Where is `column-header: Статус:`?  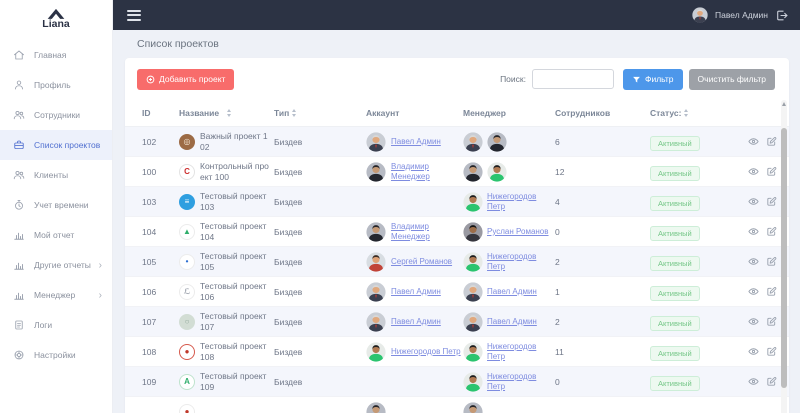
column-header: Статус: is located at coordinates (692, 113).